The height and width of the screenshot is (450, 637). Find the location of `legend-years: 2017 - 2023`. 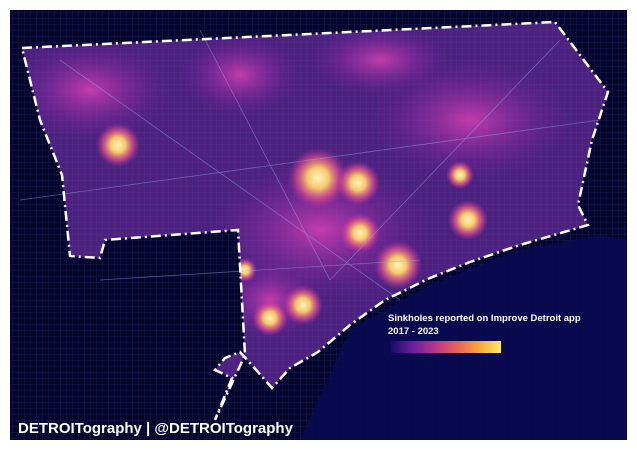

legend-years: 2017 - 2023 is located at coordinates (413, 331).